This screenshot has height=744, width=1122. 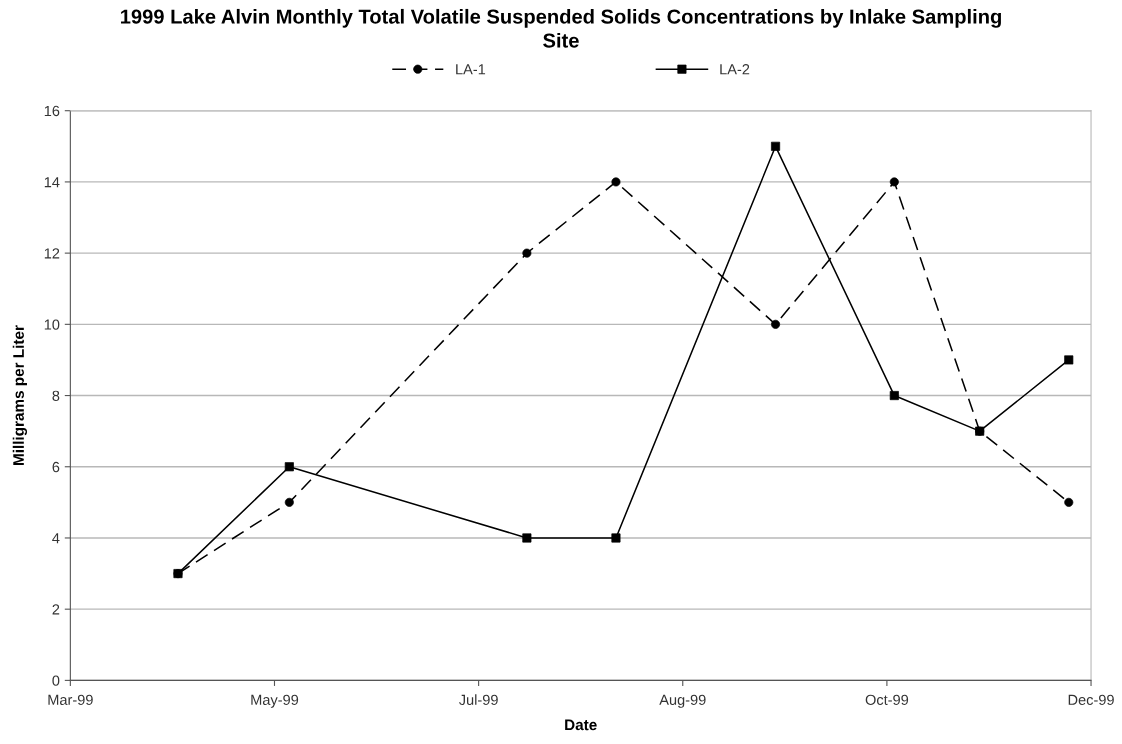 What do you see at coordinates (471, 69) in the screenshot?
I see `legend-label: LA-1` at bounding box center [471, 69].